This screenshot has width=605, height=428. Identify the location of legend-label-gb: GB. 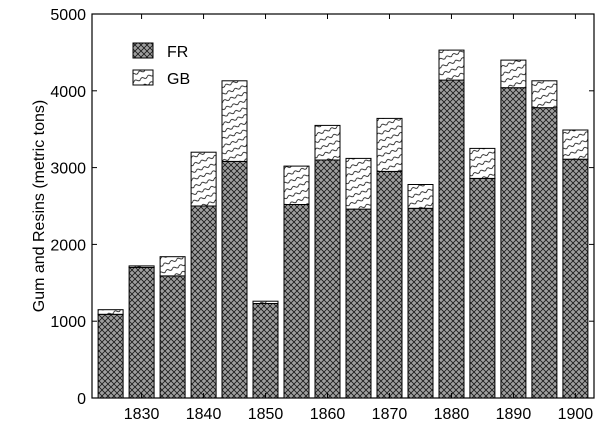
(178, 79).